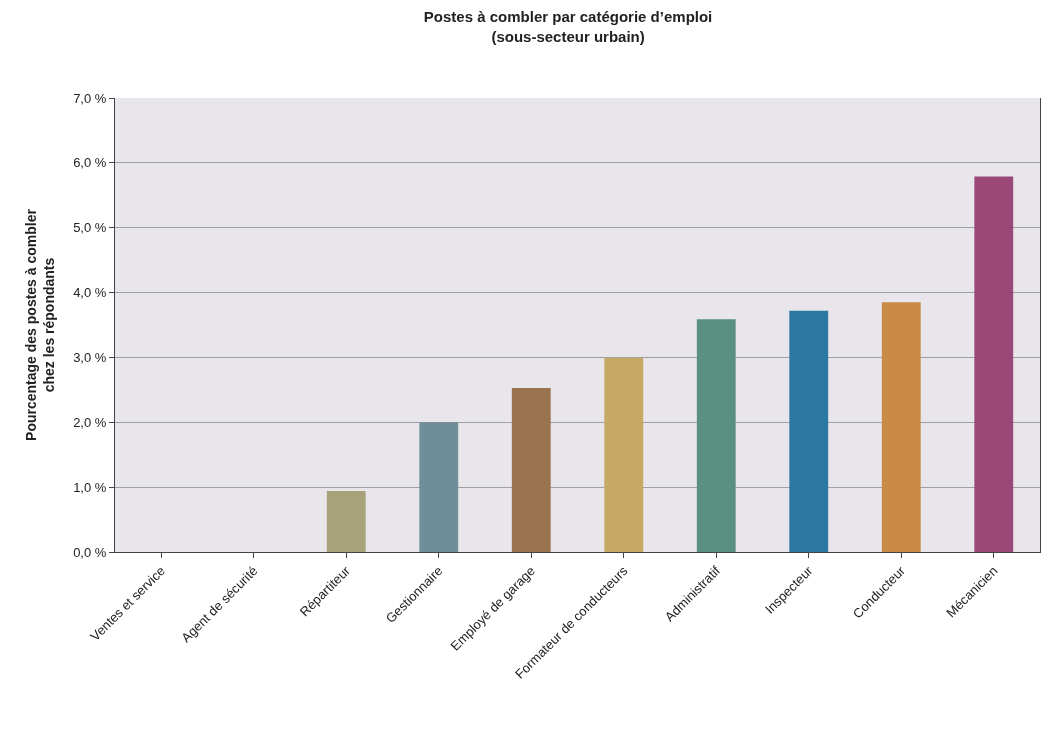 Image resolution: width=1052 pixels, height=737 pixels. I want to click on y-tick-label: 5,0 %, so click(90, 228).